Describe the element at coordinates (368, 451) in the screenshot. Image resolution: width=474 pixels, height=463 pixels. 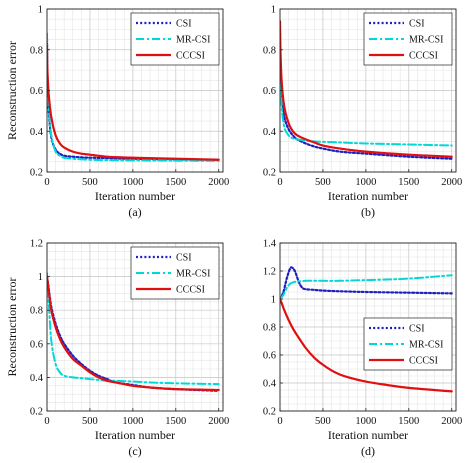
I see `panel-caption: (d)` at that location.